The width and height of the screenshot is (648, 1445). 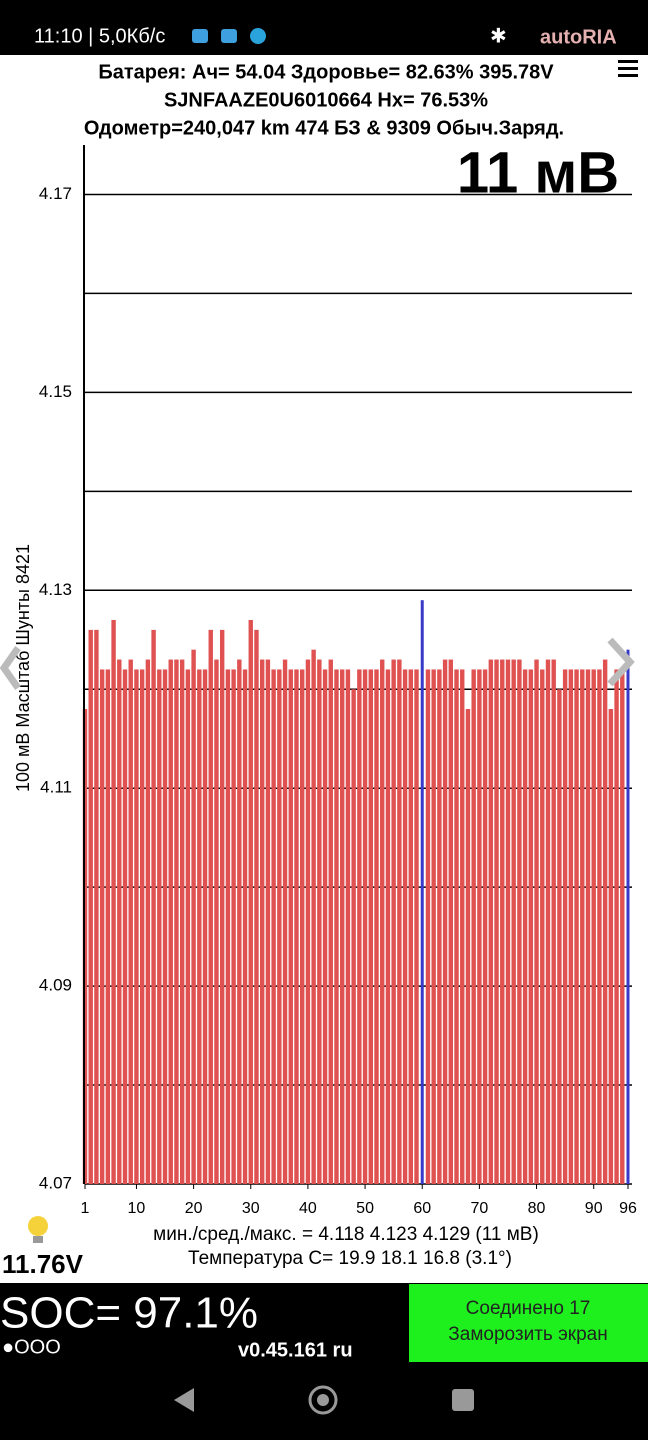 What do you see at coordinates (527, 1334) in the screenshot?
I see `freeze-label: Заморозить экран` at bounding box center [527, 1334].